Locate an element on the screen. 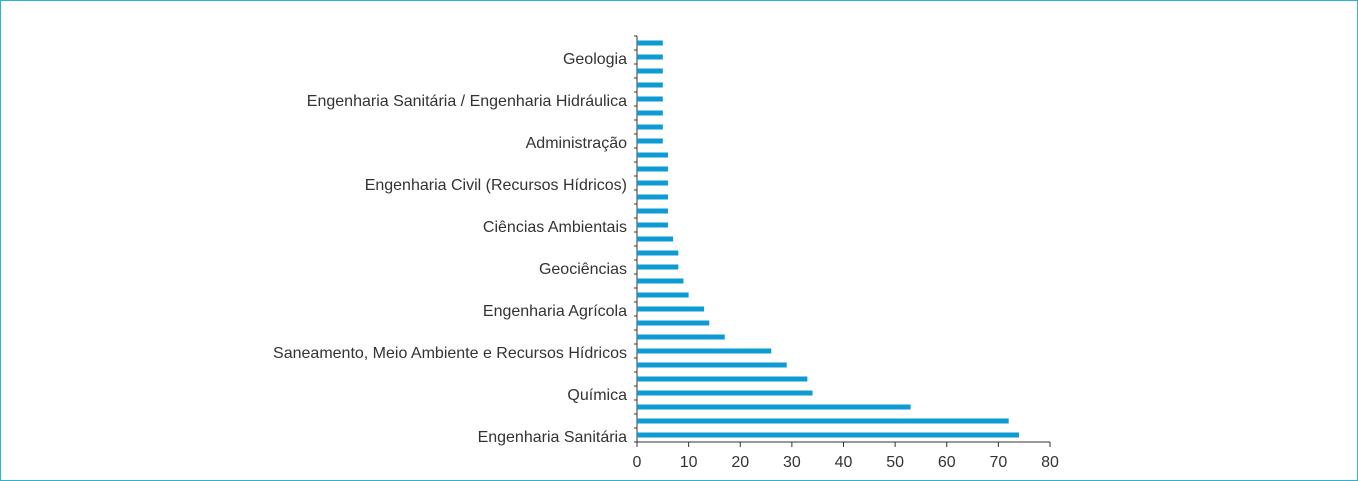 The height and width of the screenshot is (481, 1358). y-tick-label: Engenharia Sanitária is located at coordinates (553, 437).